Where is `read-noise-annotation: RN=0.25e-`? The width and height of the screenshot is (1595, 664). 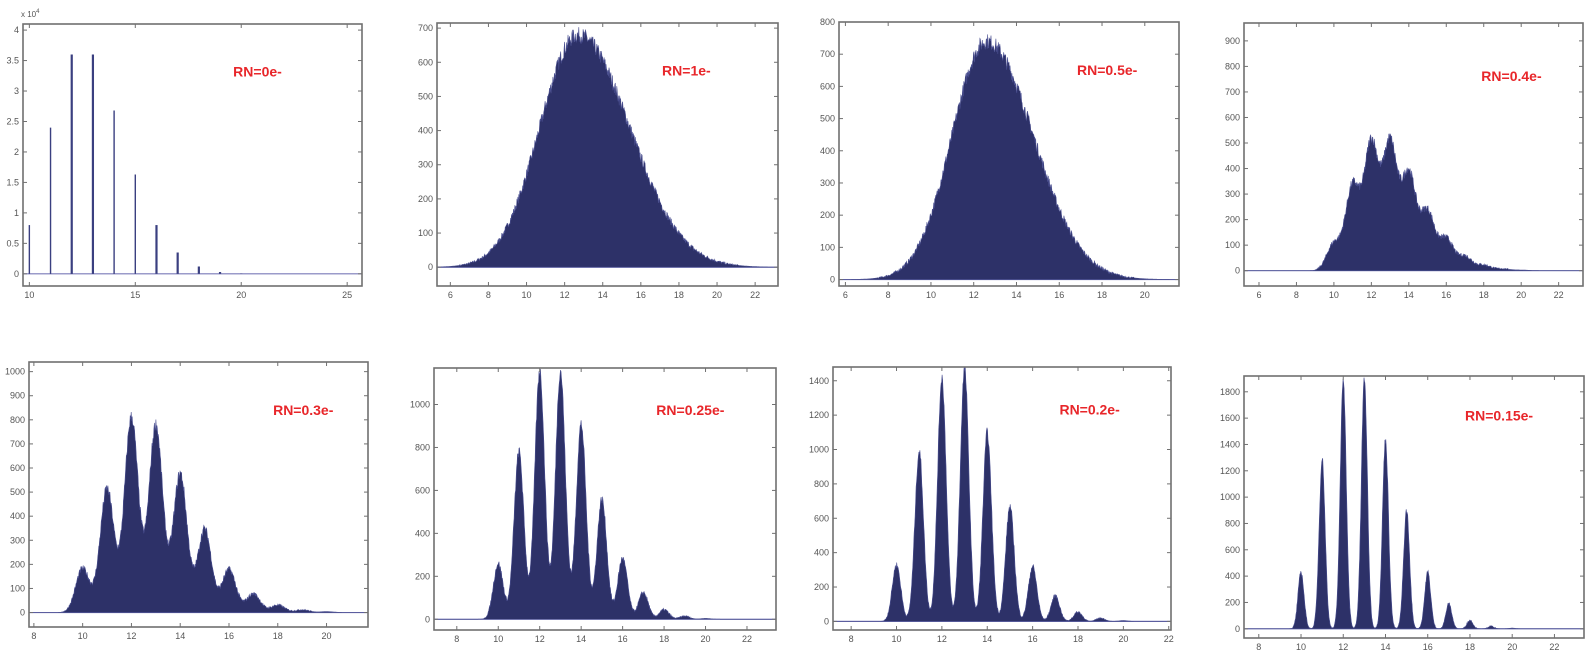 read-noise-annotation: RN=0.25e- is located at coordinates (690, 410).